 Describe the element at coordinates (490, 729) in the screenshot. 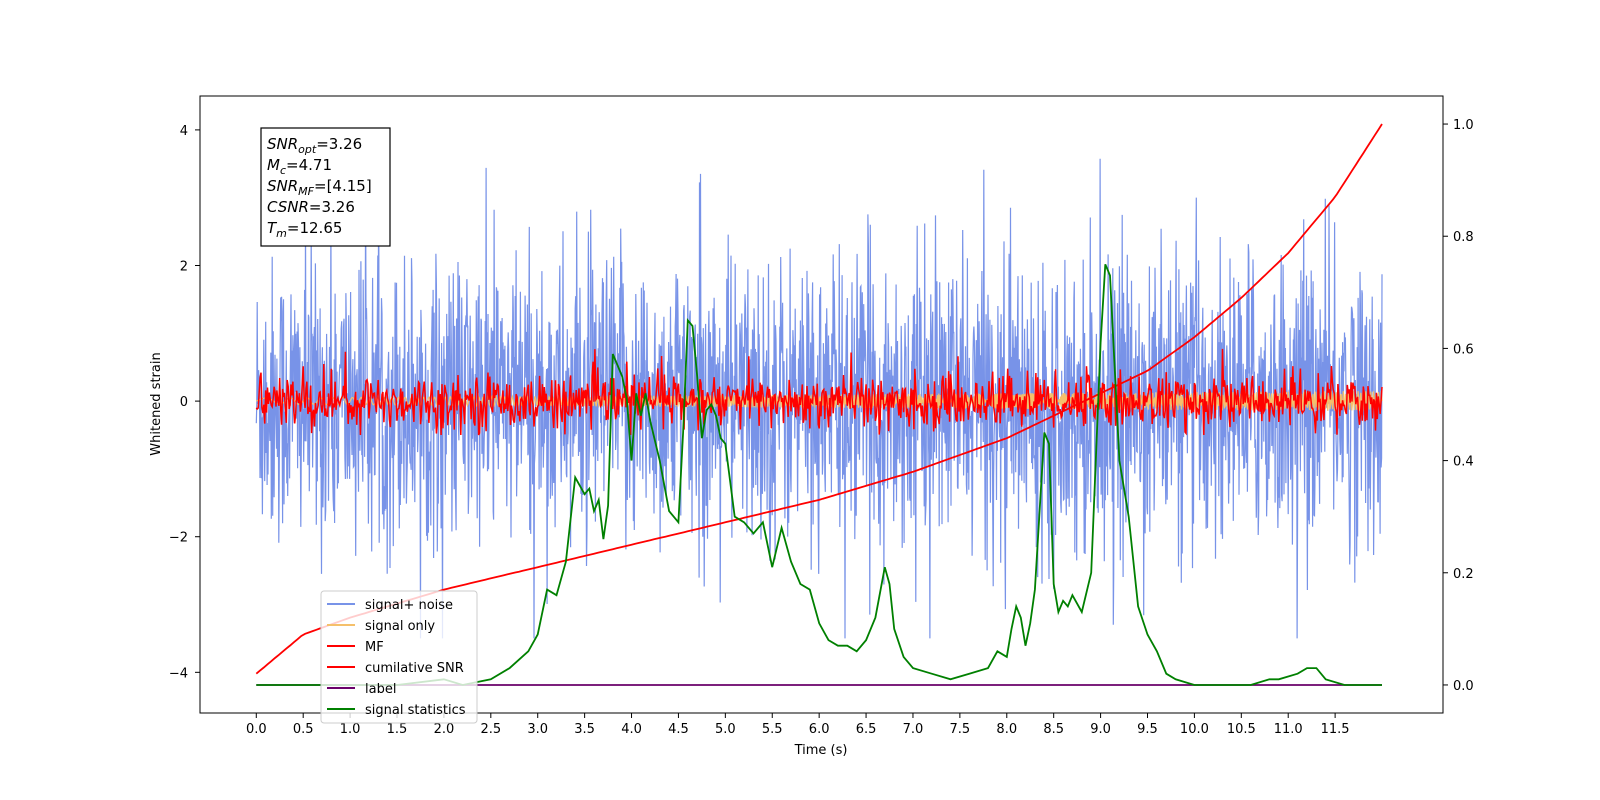

I see `x-tick-label: 2.5` at that location.